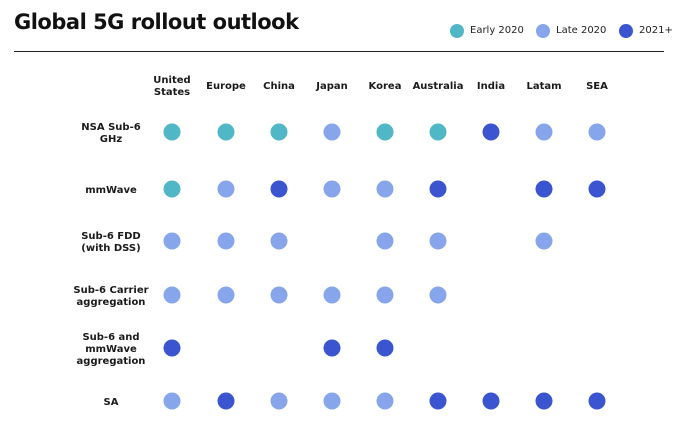  What do you see at coordinates (656, 30) in the screenshot?
I see `legend-label-later: 2021+` at bounding box center [656, 30].